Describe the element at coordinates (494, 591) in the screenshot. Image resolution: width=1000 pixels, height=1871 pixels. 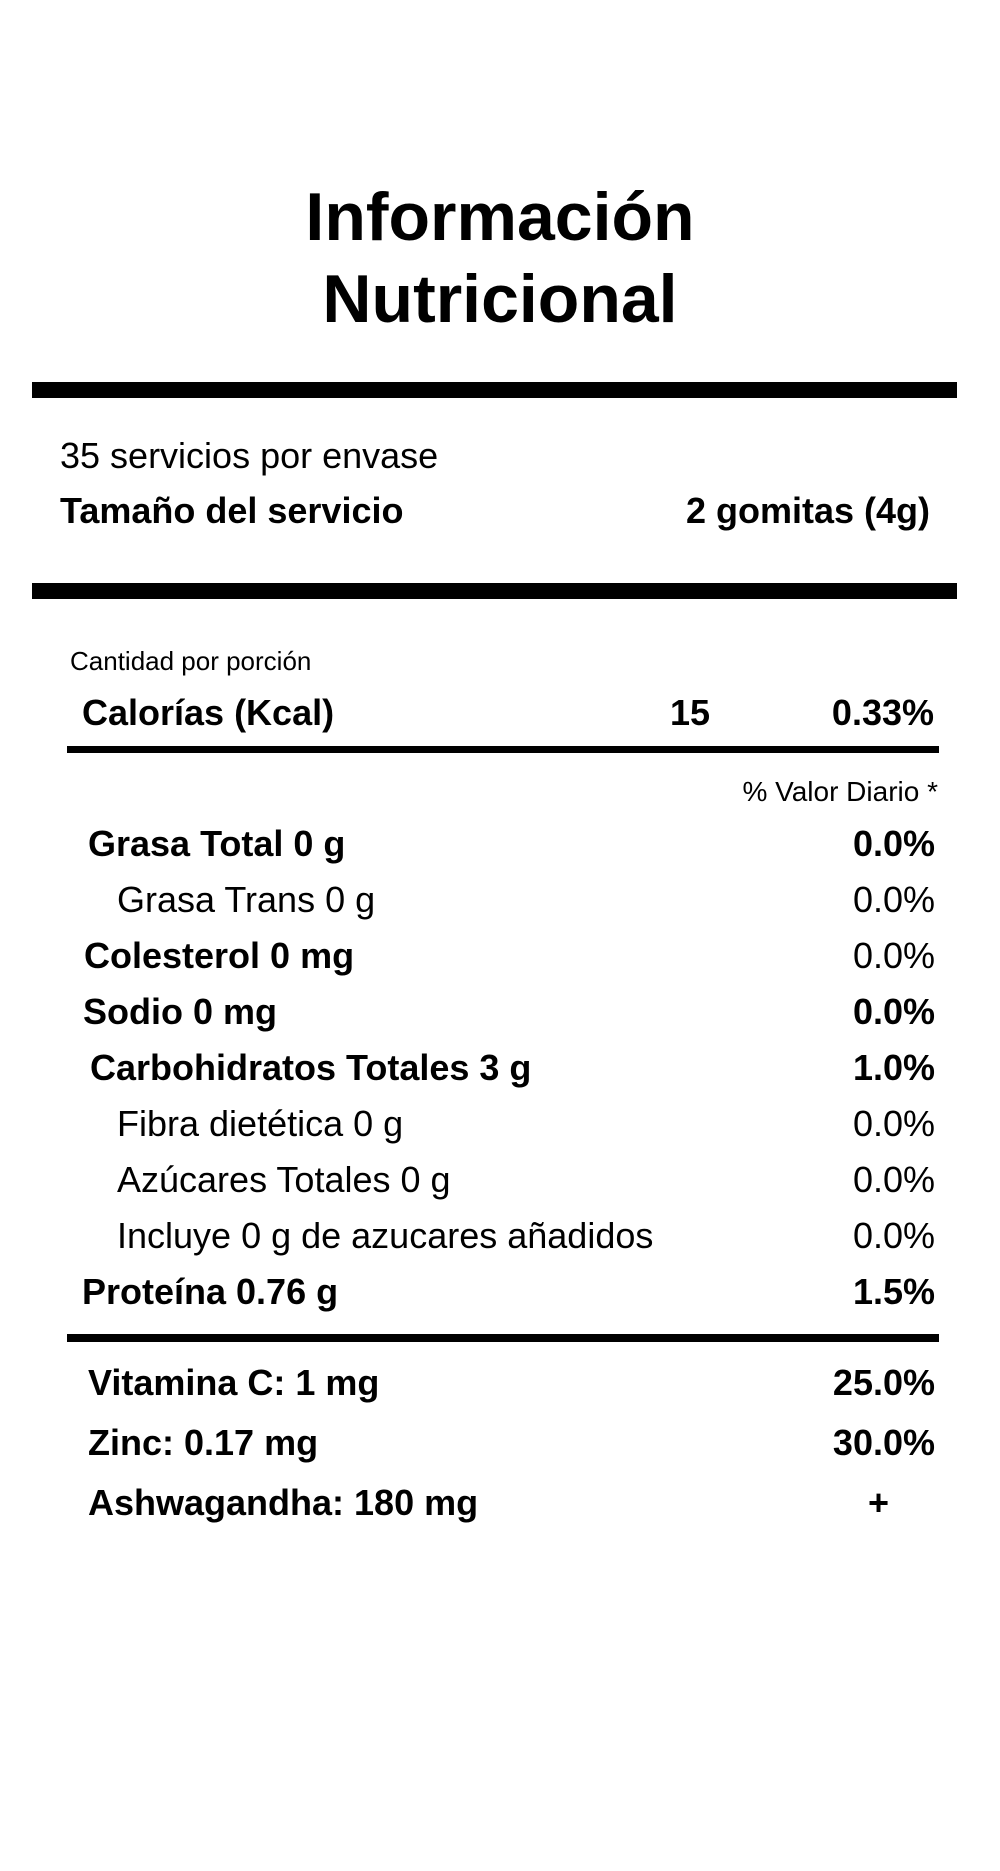
I see `thick-divider-serving` at that location.